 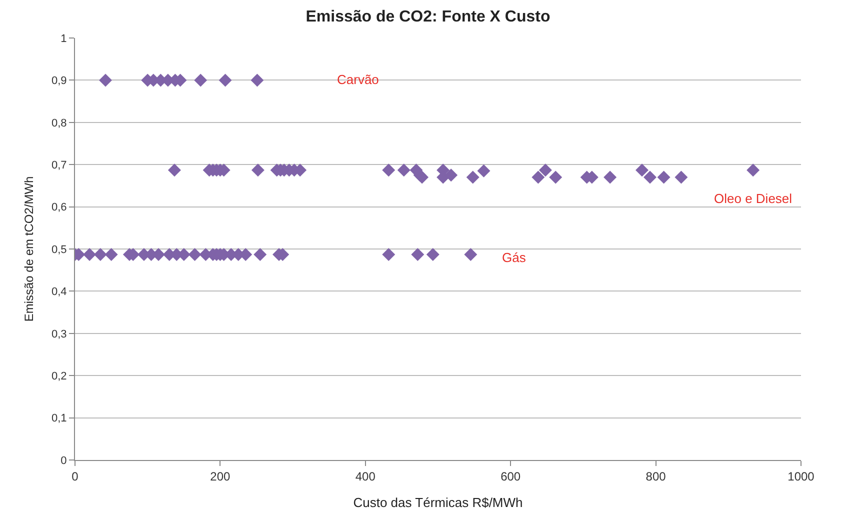 What do you see at coordinates (59, 376) in the screenshot?
I see `y-tick-label: 0,2` at bounding box center [59, 376].